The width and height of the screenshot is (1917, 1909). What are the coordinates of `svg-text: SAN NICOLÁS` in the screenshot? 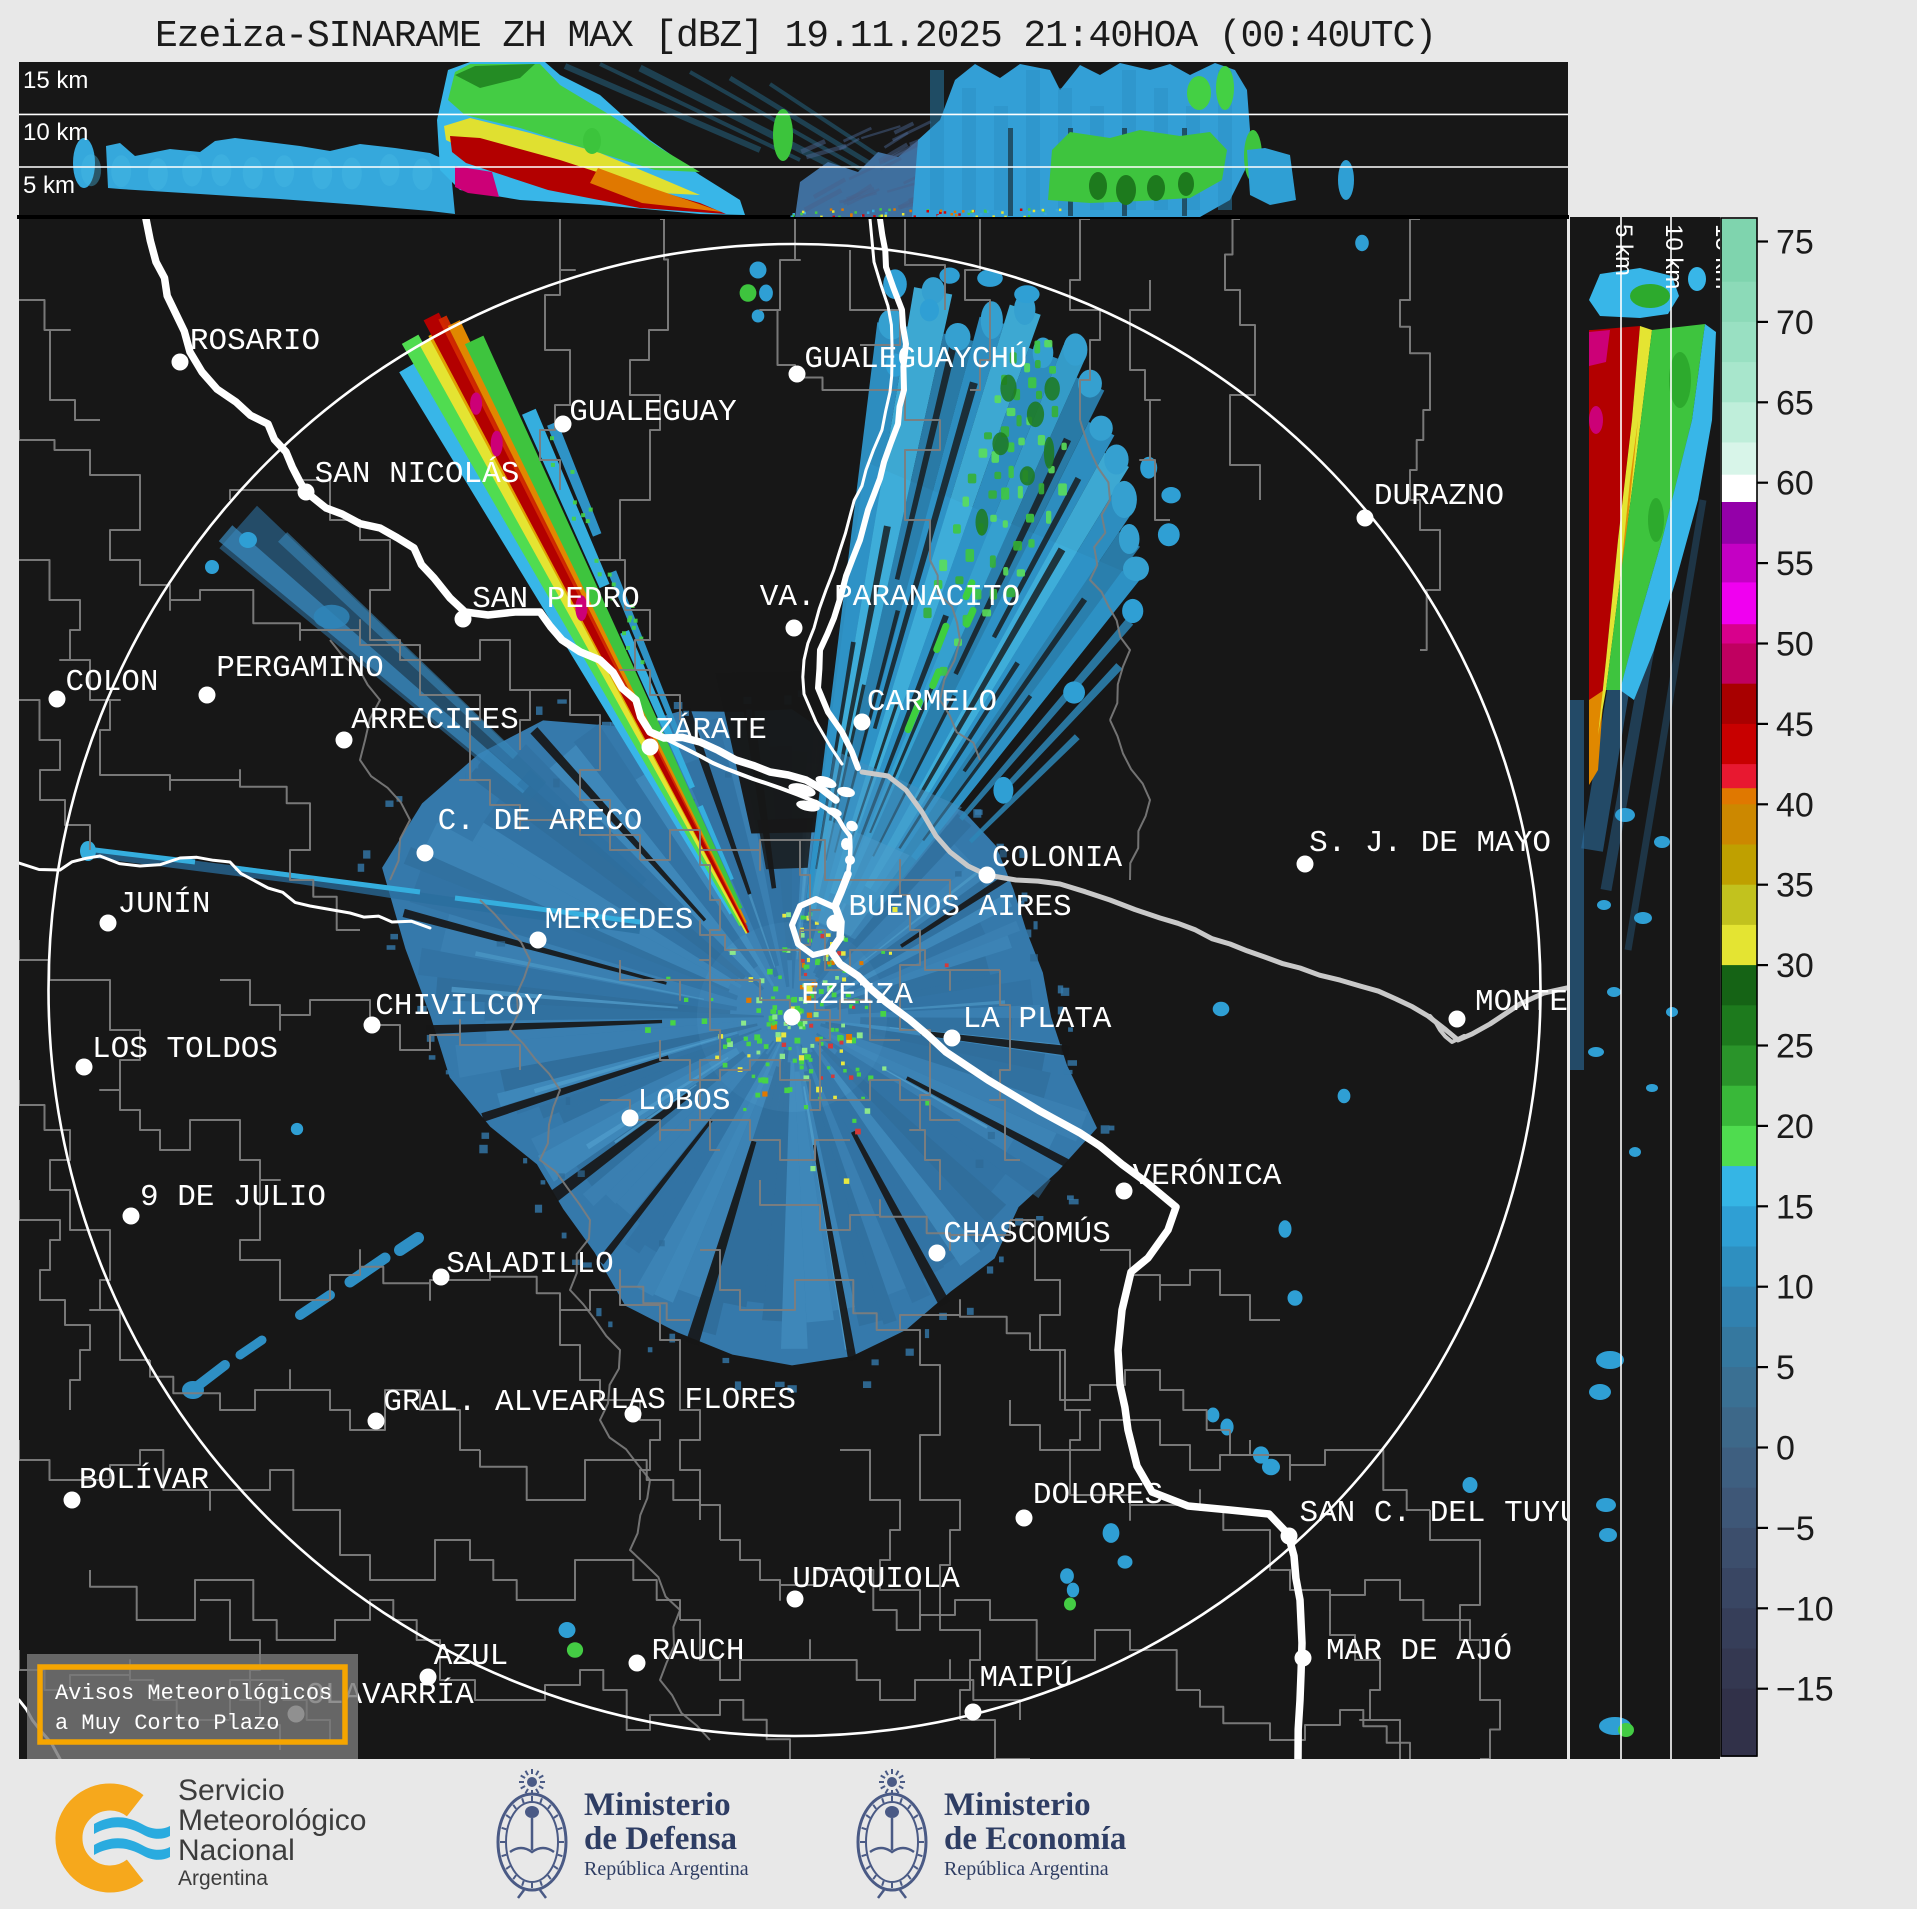 It's located at (417, 473).